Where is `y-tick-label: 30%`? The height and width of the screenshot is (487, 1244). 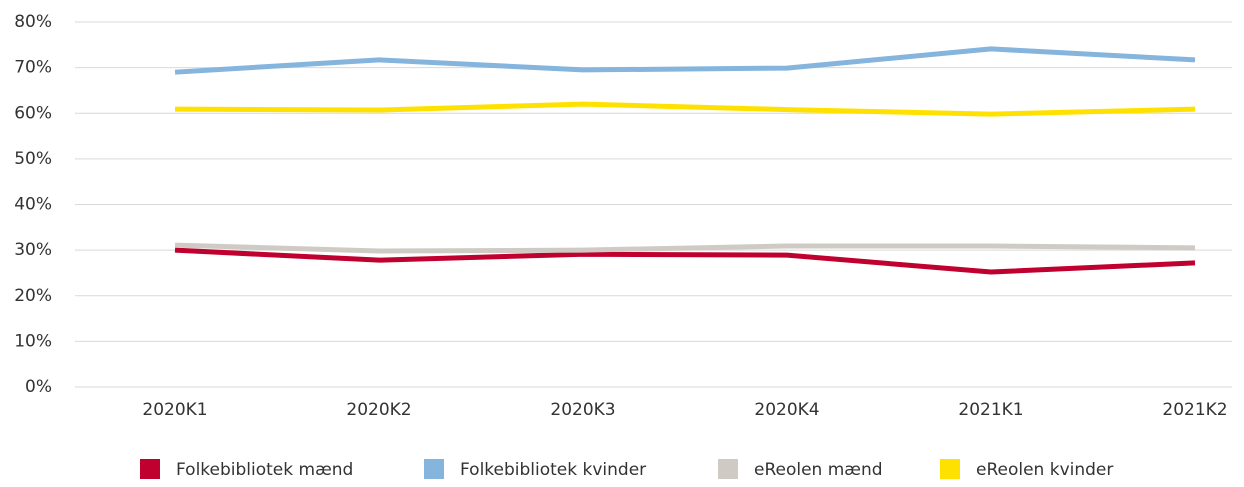
y-tick-label: 30% is located at coordinates (33, 250).